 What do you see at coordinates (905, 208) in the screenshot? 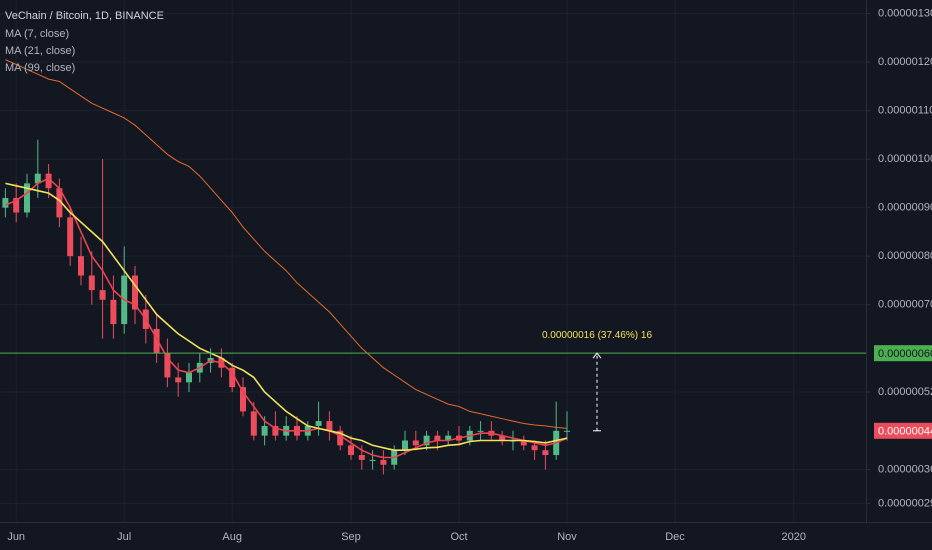
I see `y-tick-label: 0.00000090` at bounding box center [905, 208].